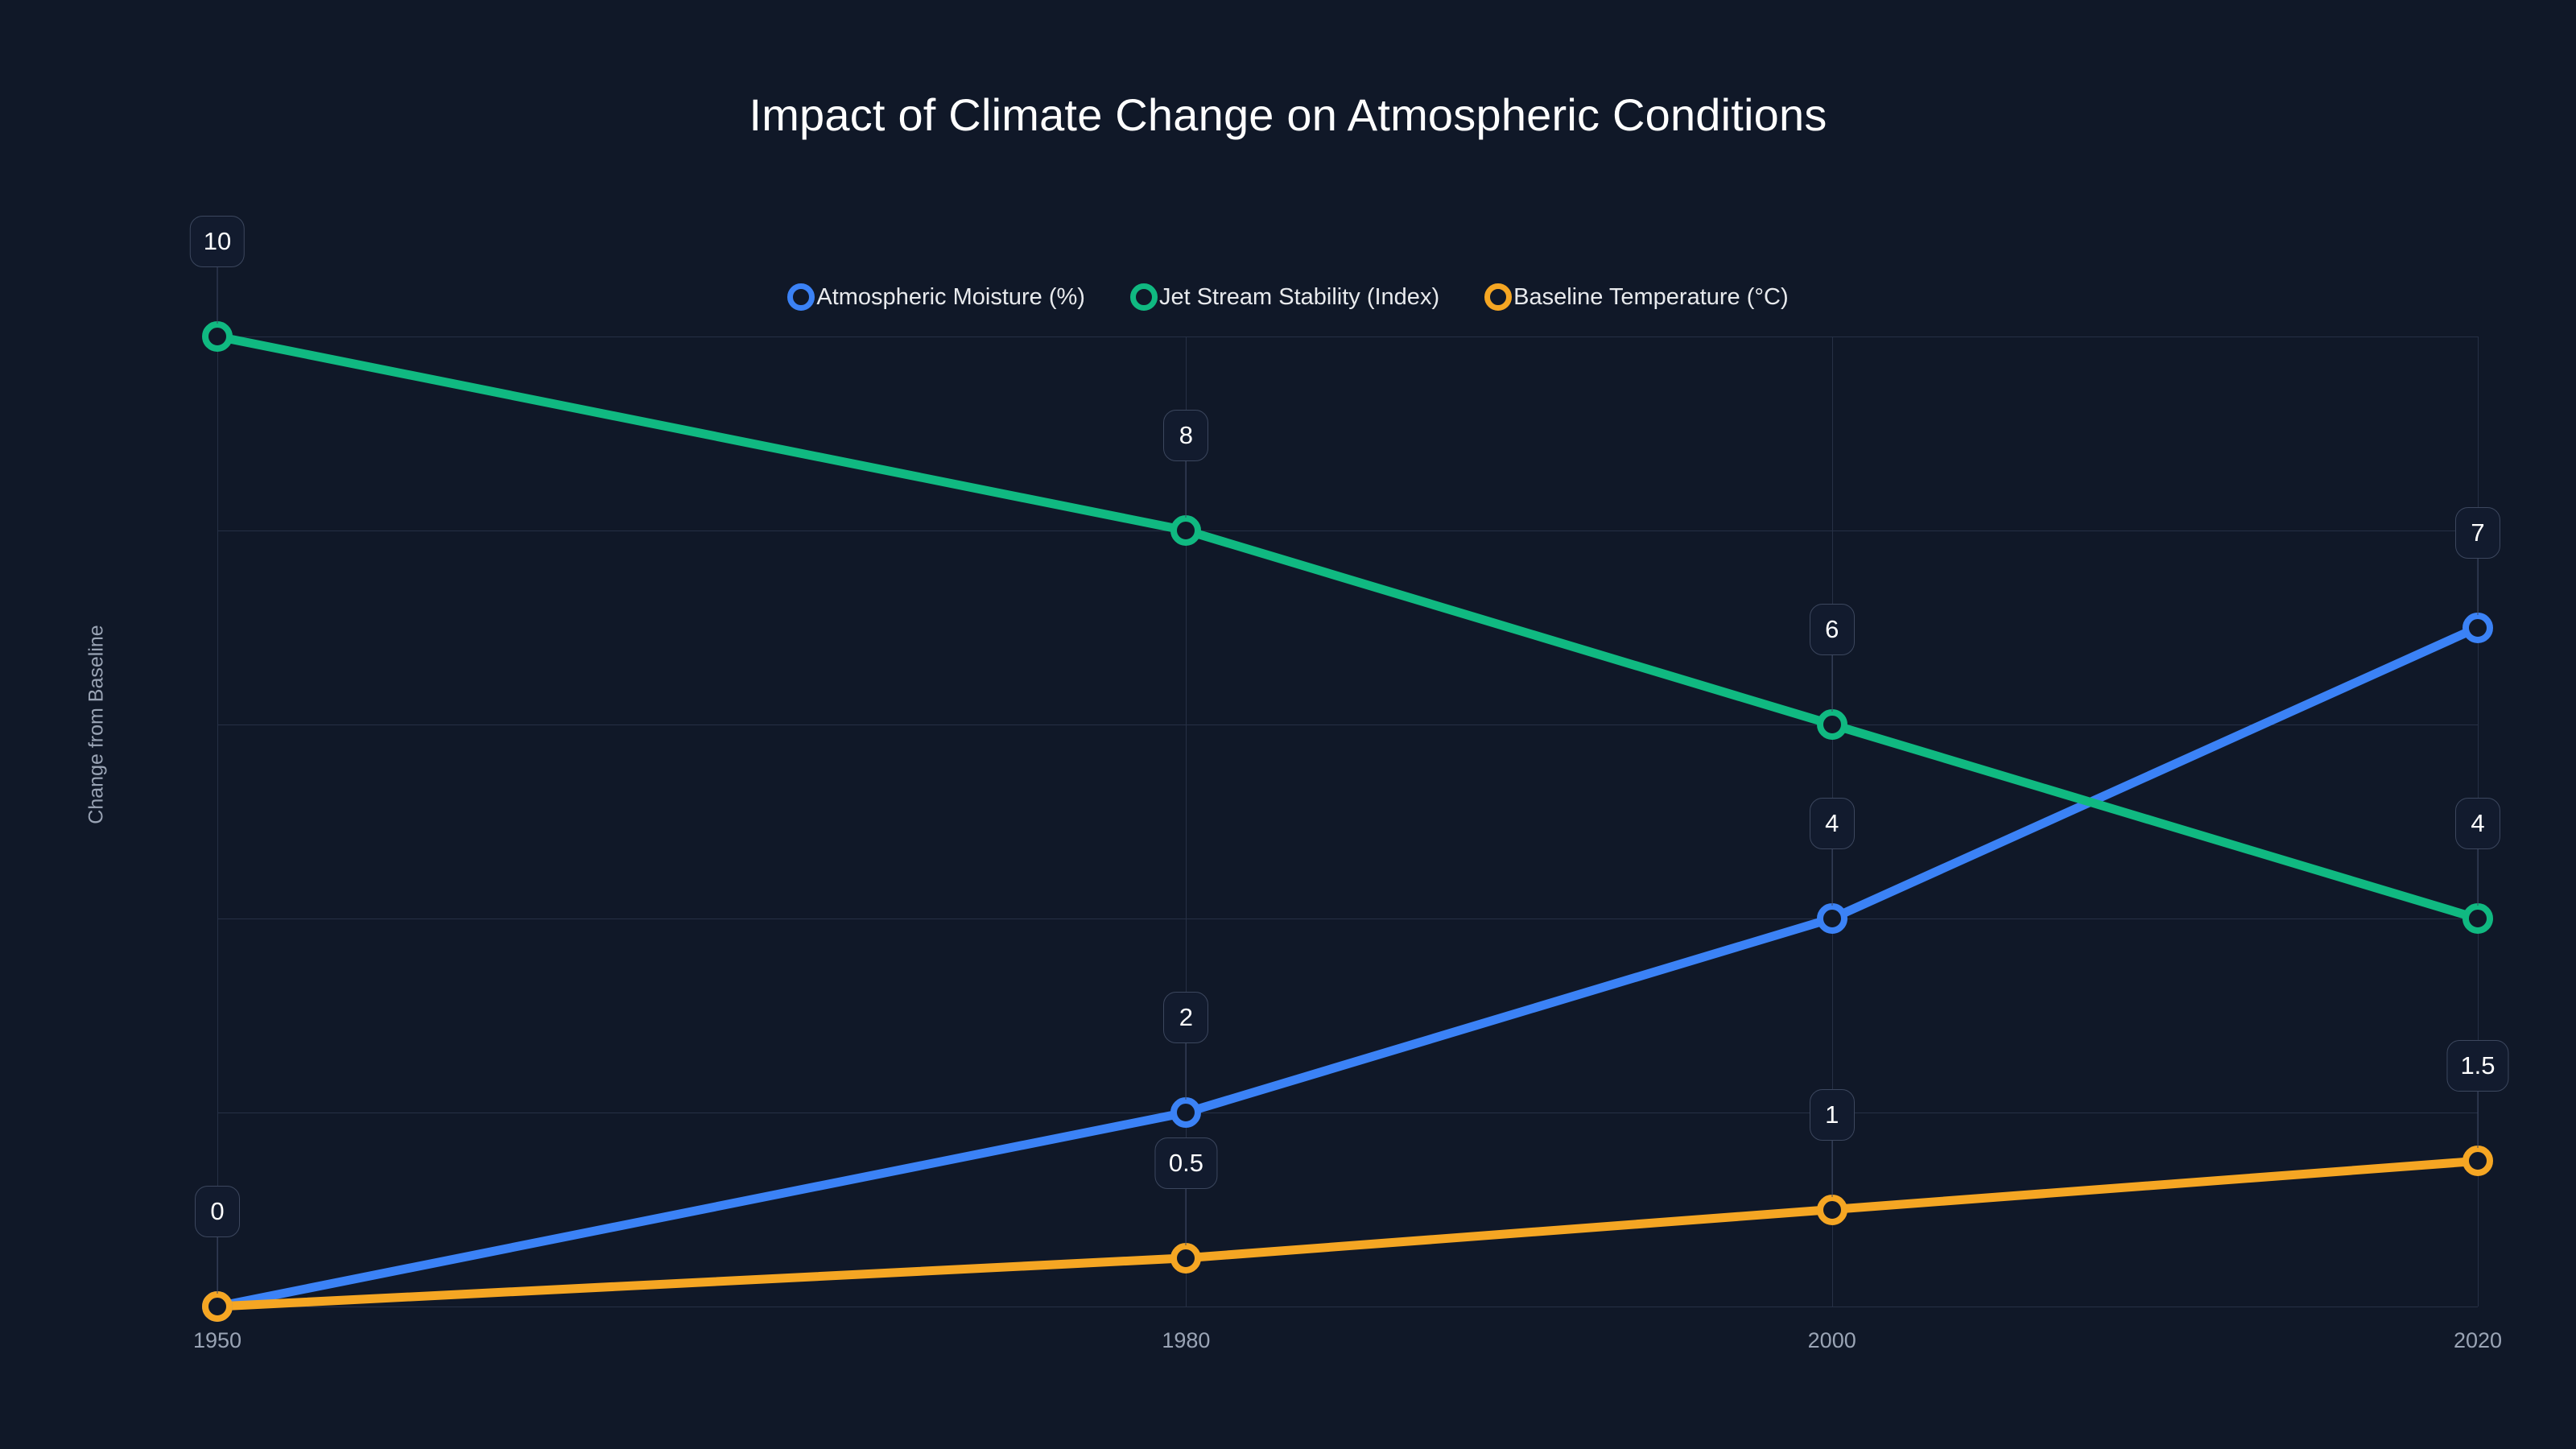 This screenshot has width=2576, height=1449. Describe the element at coordinates (2478, 1340) in the screenshot. I see `x-axis-tick-label: 2020` at that location.